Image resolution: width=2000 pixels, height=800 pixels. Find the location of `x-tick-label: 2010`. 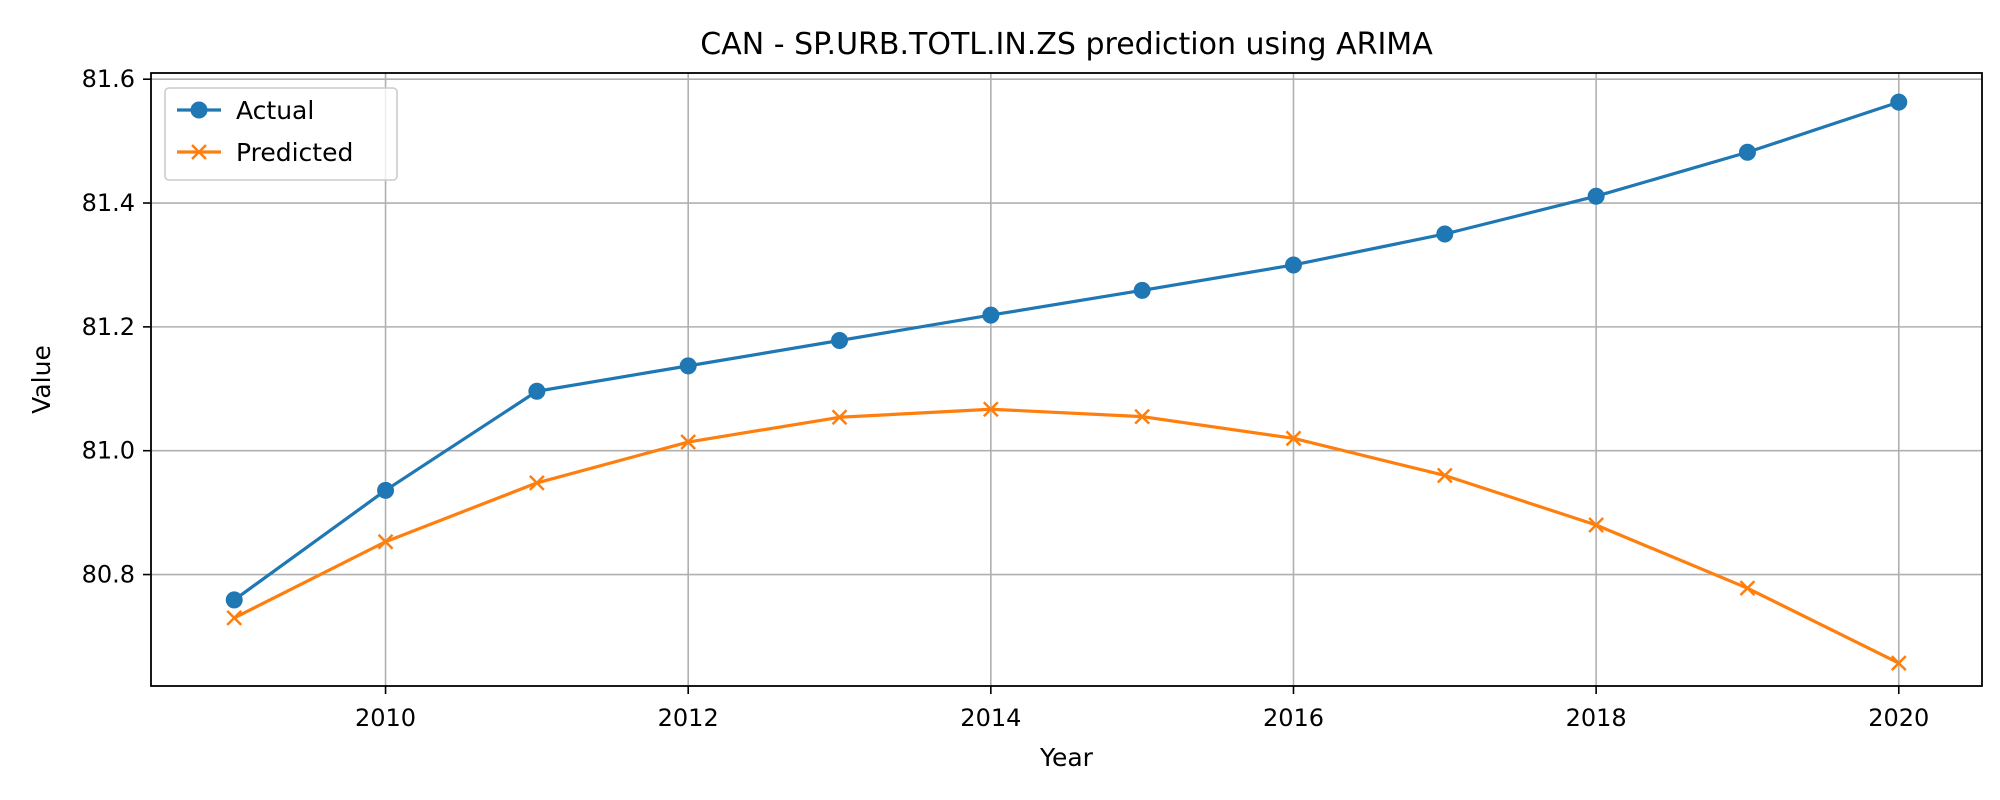

x-tick-label: 2010 is located at coordinates (385, 718).